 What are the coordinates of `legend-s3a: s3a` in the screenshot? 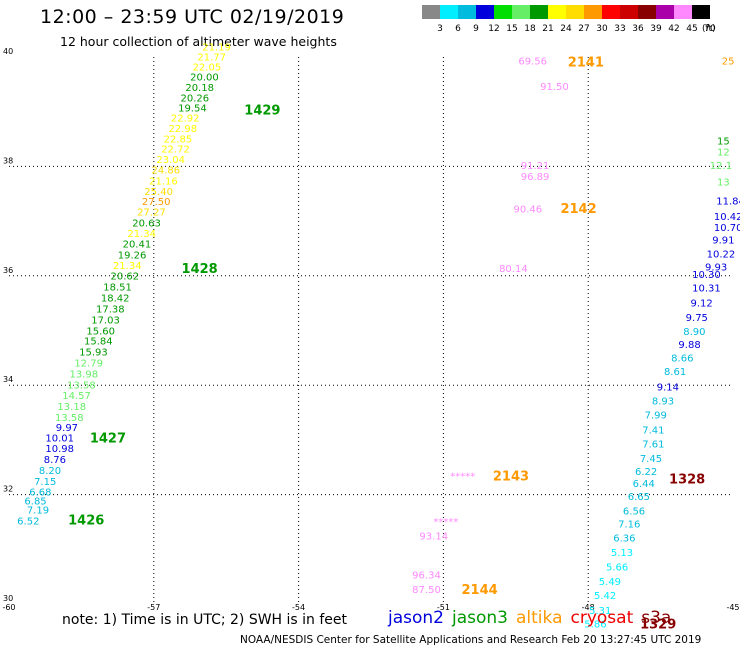 It's located at (656, 618).